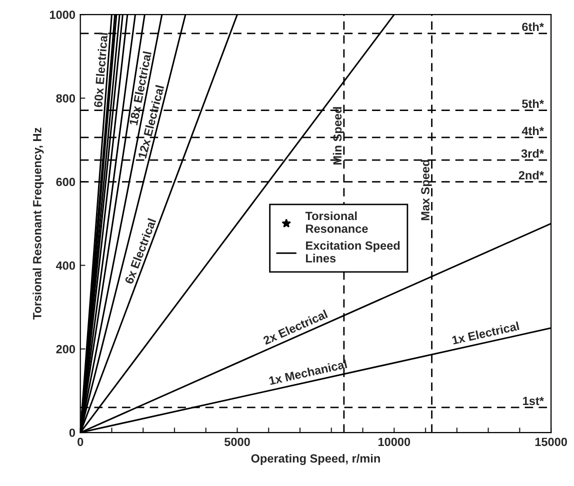 The image size is (574, 486). What do you see at coordinates (486, 333) in the screenshot?
I see `annotation: 1x Electrical` at bounding box center [486, 333].